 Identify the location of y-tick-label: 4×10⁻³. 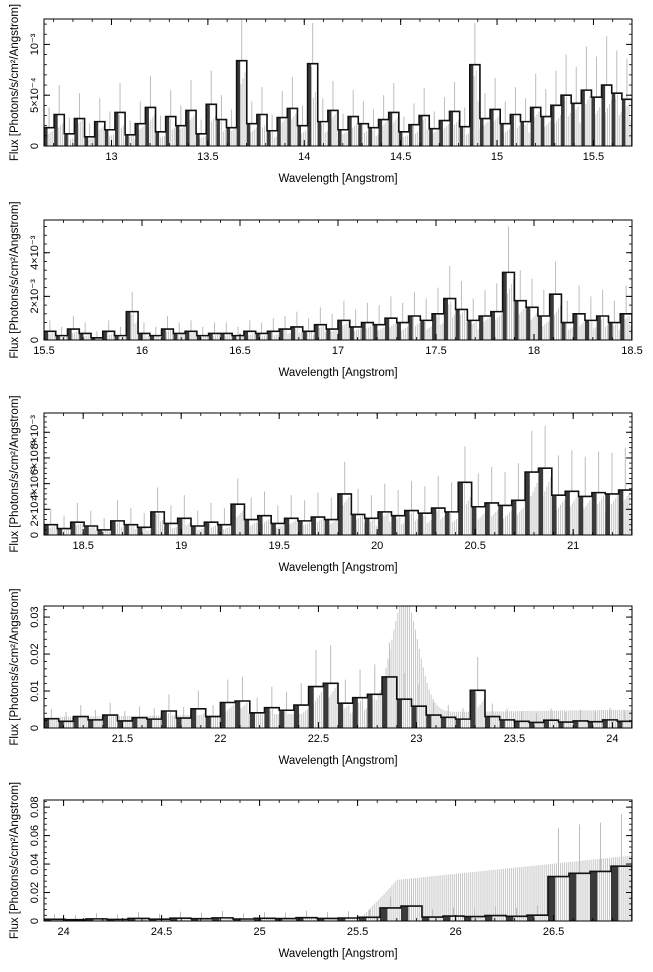
(35, 483).